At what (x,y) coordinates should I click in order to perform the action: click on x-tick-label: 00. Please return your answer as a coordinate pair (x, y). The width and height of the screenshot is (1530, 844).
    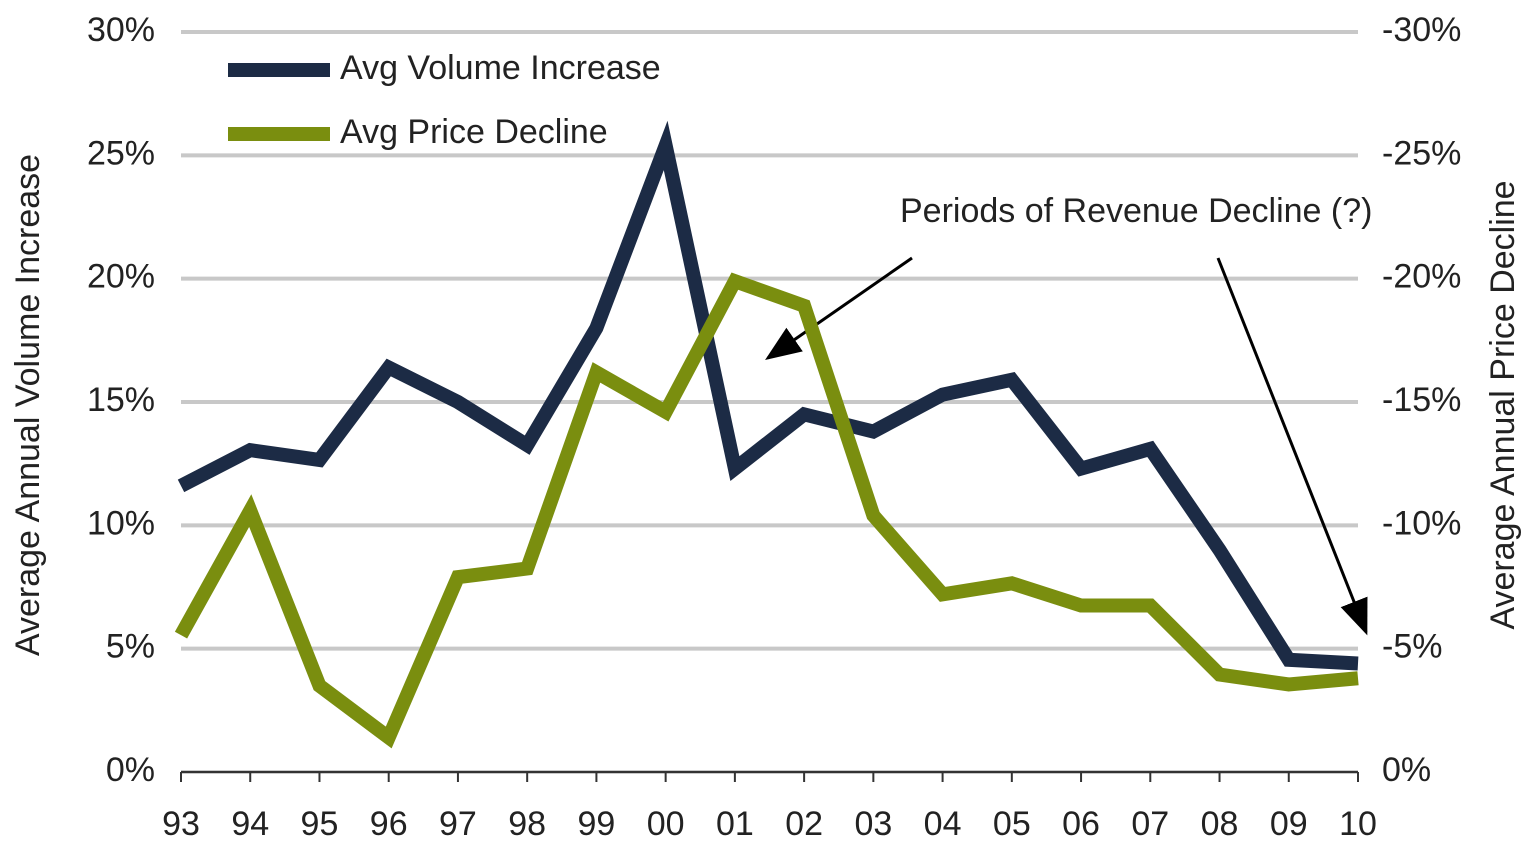
    Looking at the image, I should click on (666, 824).